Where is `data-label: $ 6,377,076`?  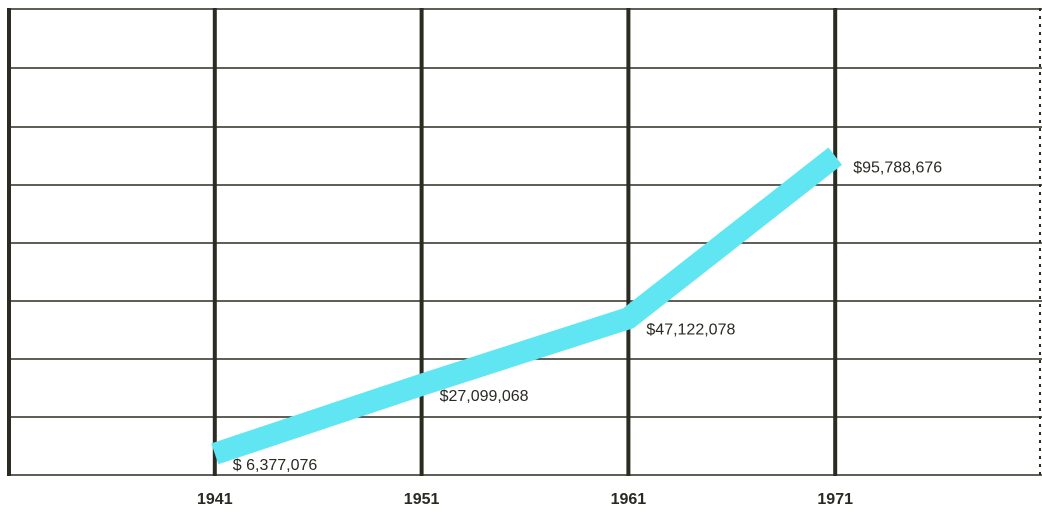
data-label: $ 6,377,076 is located at coordinates (275, 465).